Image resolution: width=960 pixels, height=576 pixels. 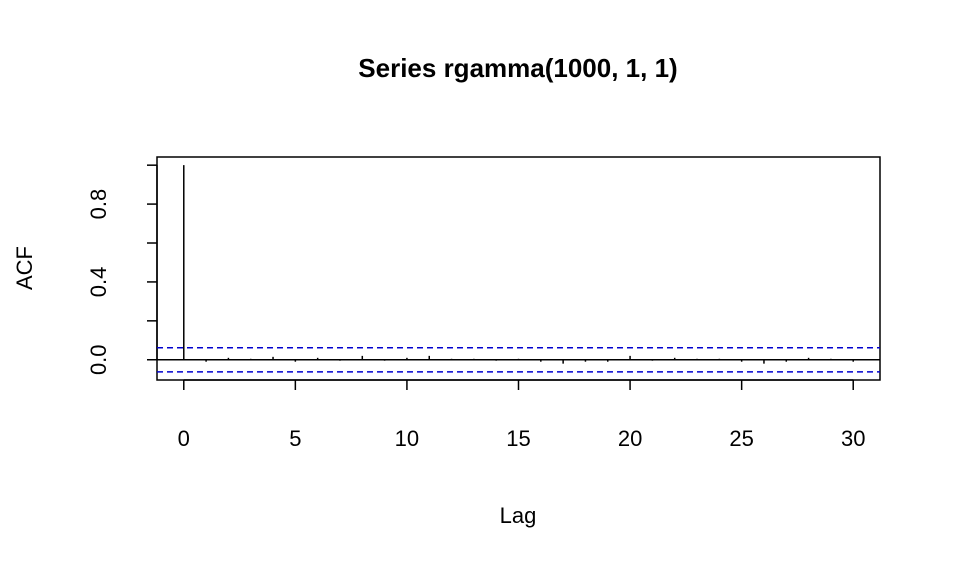 What do you see at coordinates (184, 438) in the screenshot?
I see `x-tick-label: 0` at bounding box center [184, 438].